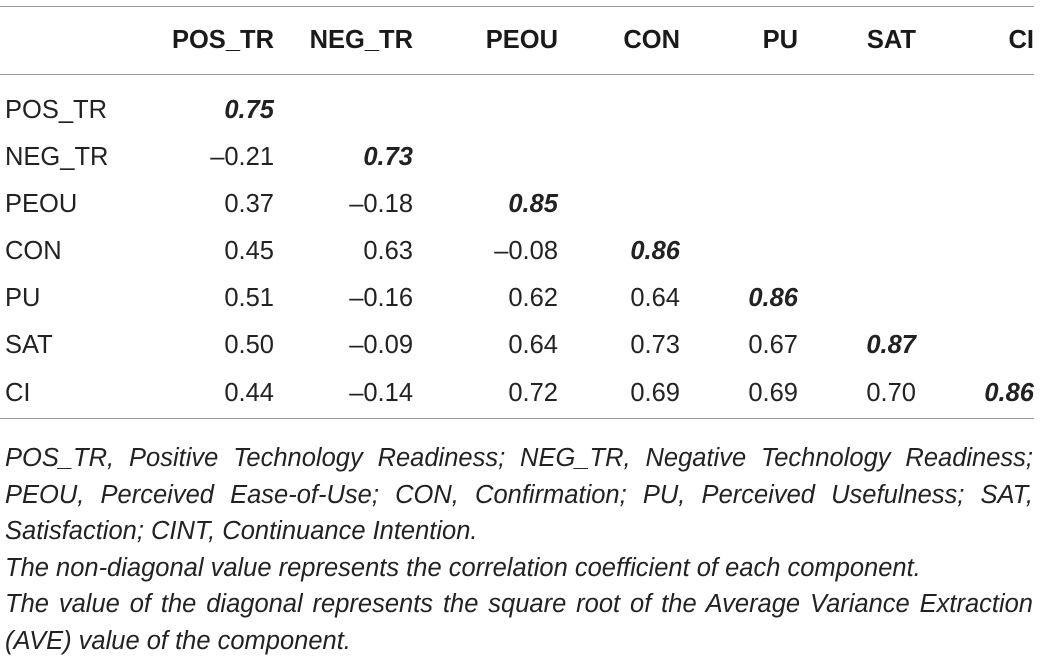 This screenshot has height=667, width=1040. Describe the element at coordinates (33, 251) in the screenshot. I see `row-label: CON` at that location.